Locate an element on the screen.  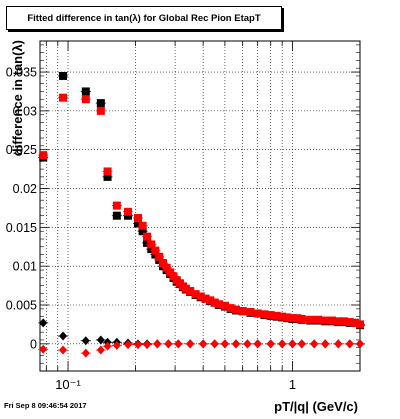
date-stamp: Fri Sep 8 09:46:54 2017 is located at coordinates (45, 405).